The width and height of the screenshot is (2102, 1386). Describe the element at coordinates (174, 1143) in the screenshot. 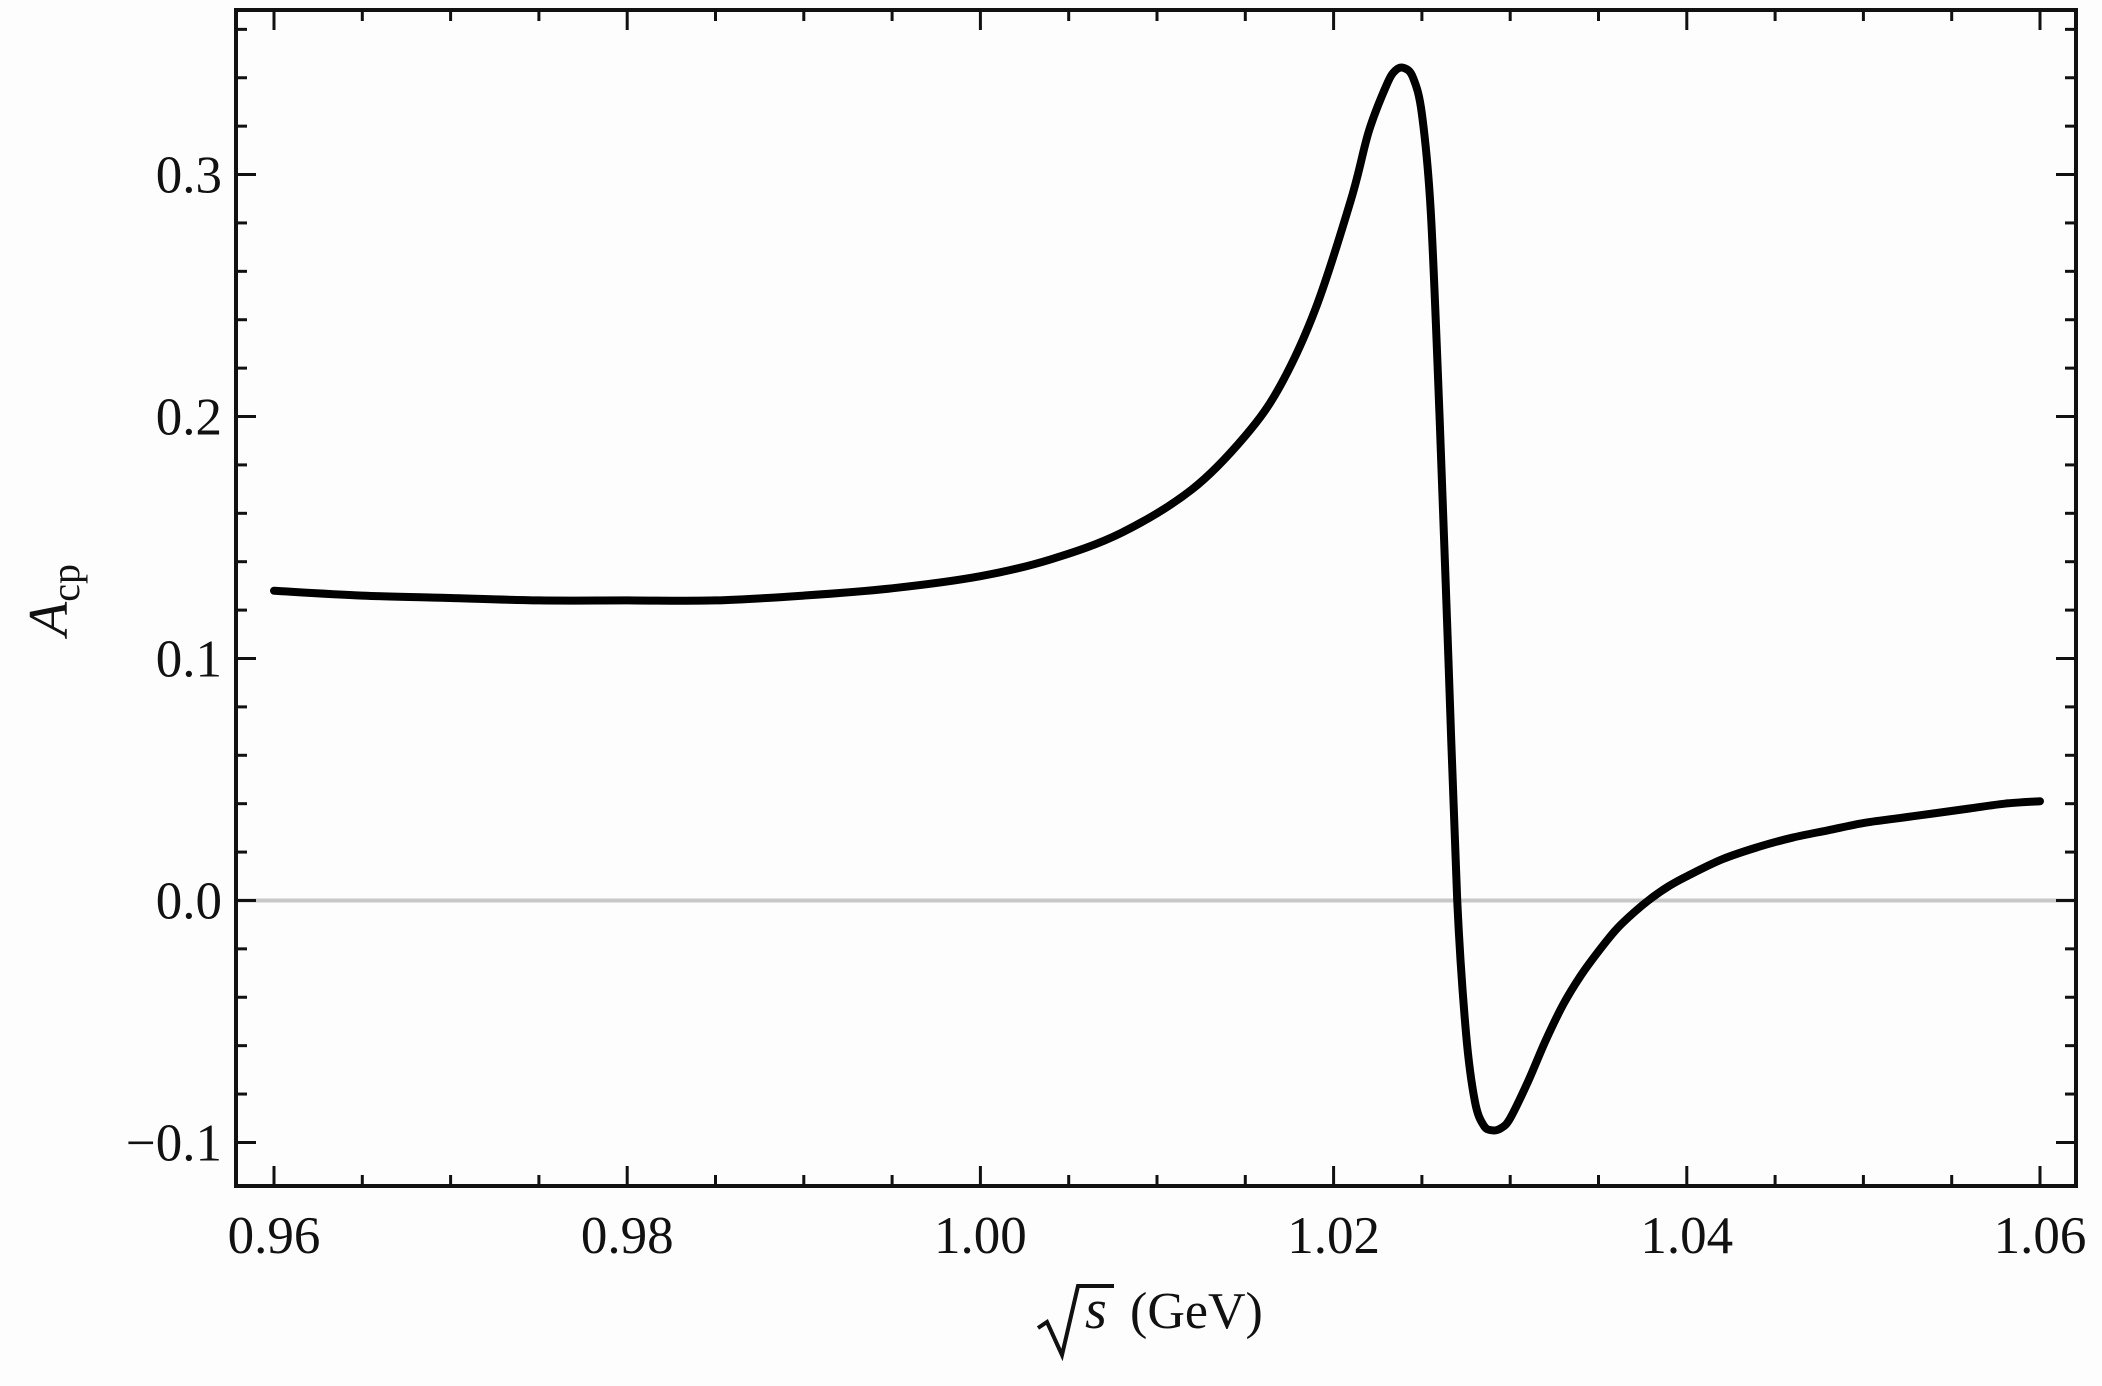

I see `y-tick-label: −0.1` at that location.